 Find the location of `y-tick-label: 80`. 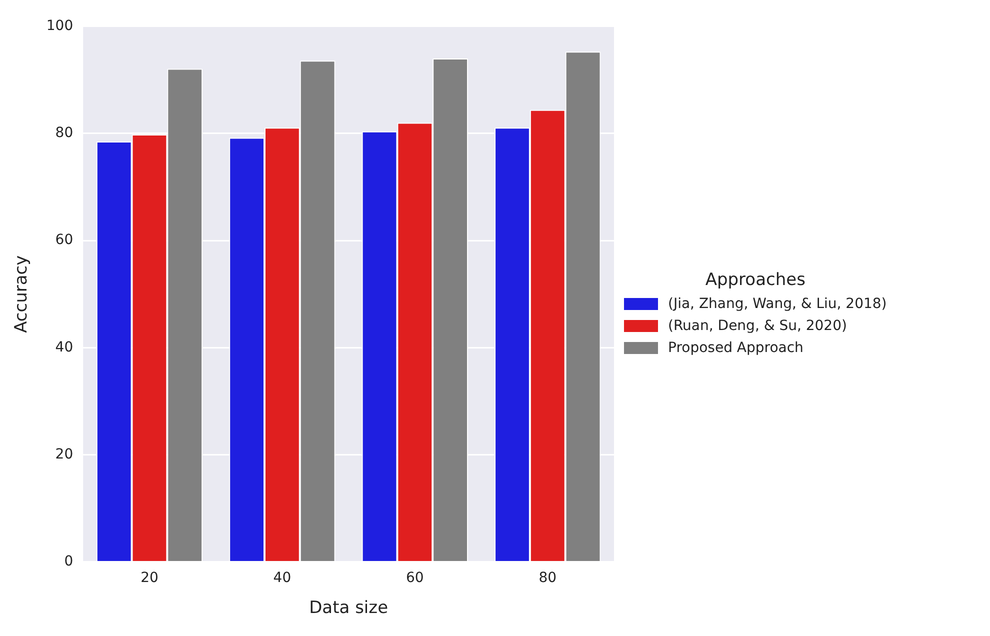

y-tick-label: 80 is located at coordinates (64, 133).